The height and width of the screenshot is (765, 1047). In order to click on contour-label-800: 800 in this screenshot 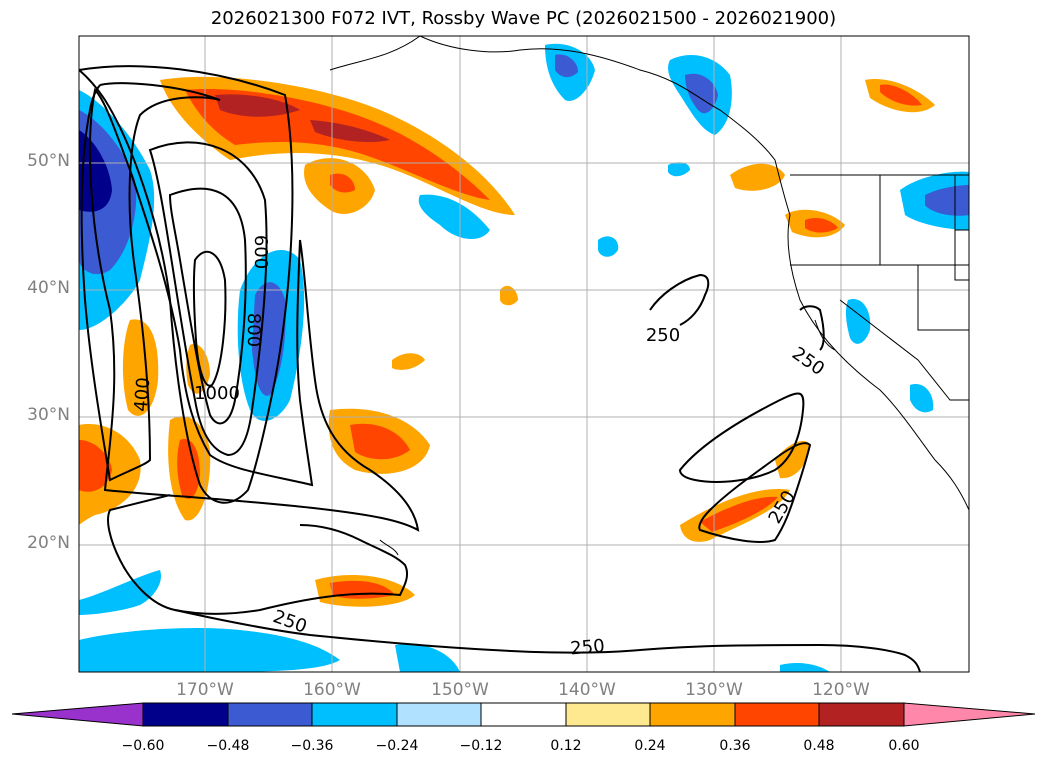, I will do `click(253, 330)`.